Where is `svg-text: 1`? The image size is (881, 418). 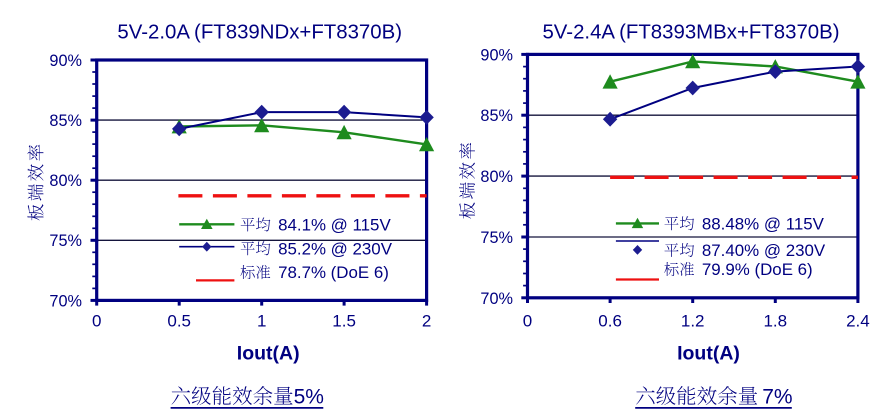
svg-text: 1 is located at coordinates (261, 320).